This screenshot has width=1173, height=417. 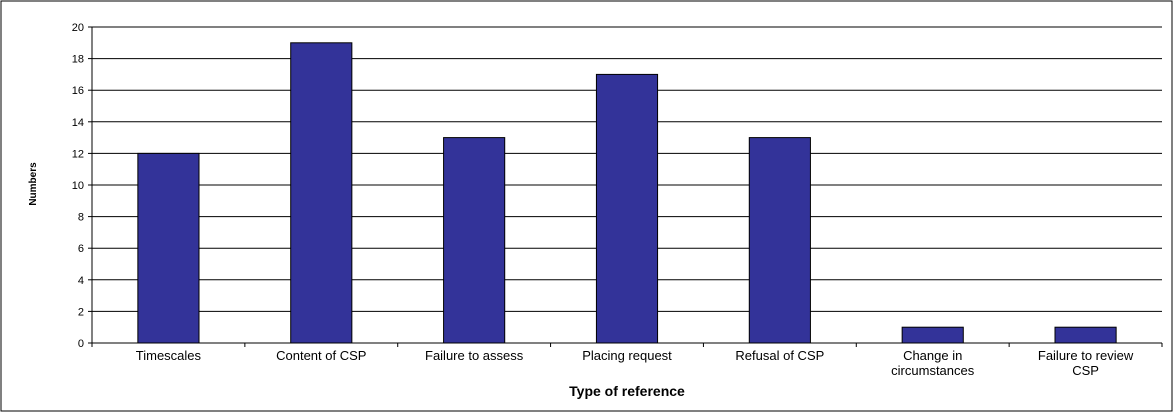 I want to click on y-tick-labels: 0 2 4 6 8 10 12 14 16 18 20, so click(x=78, y=186).